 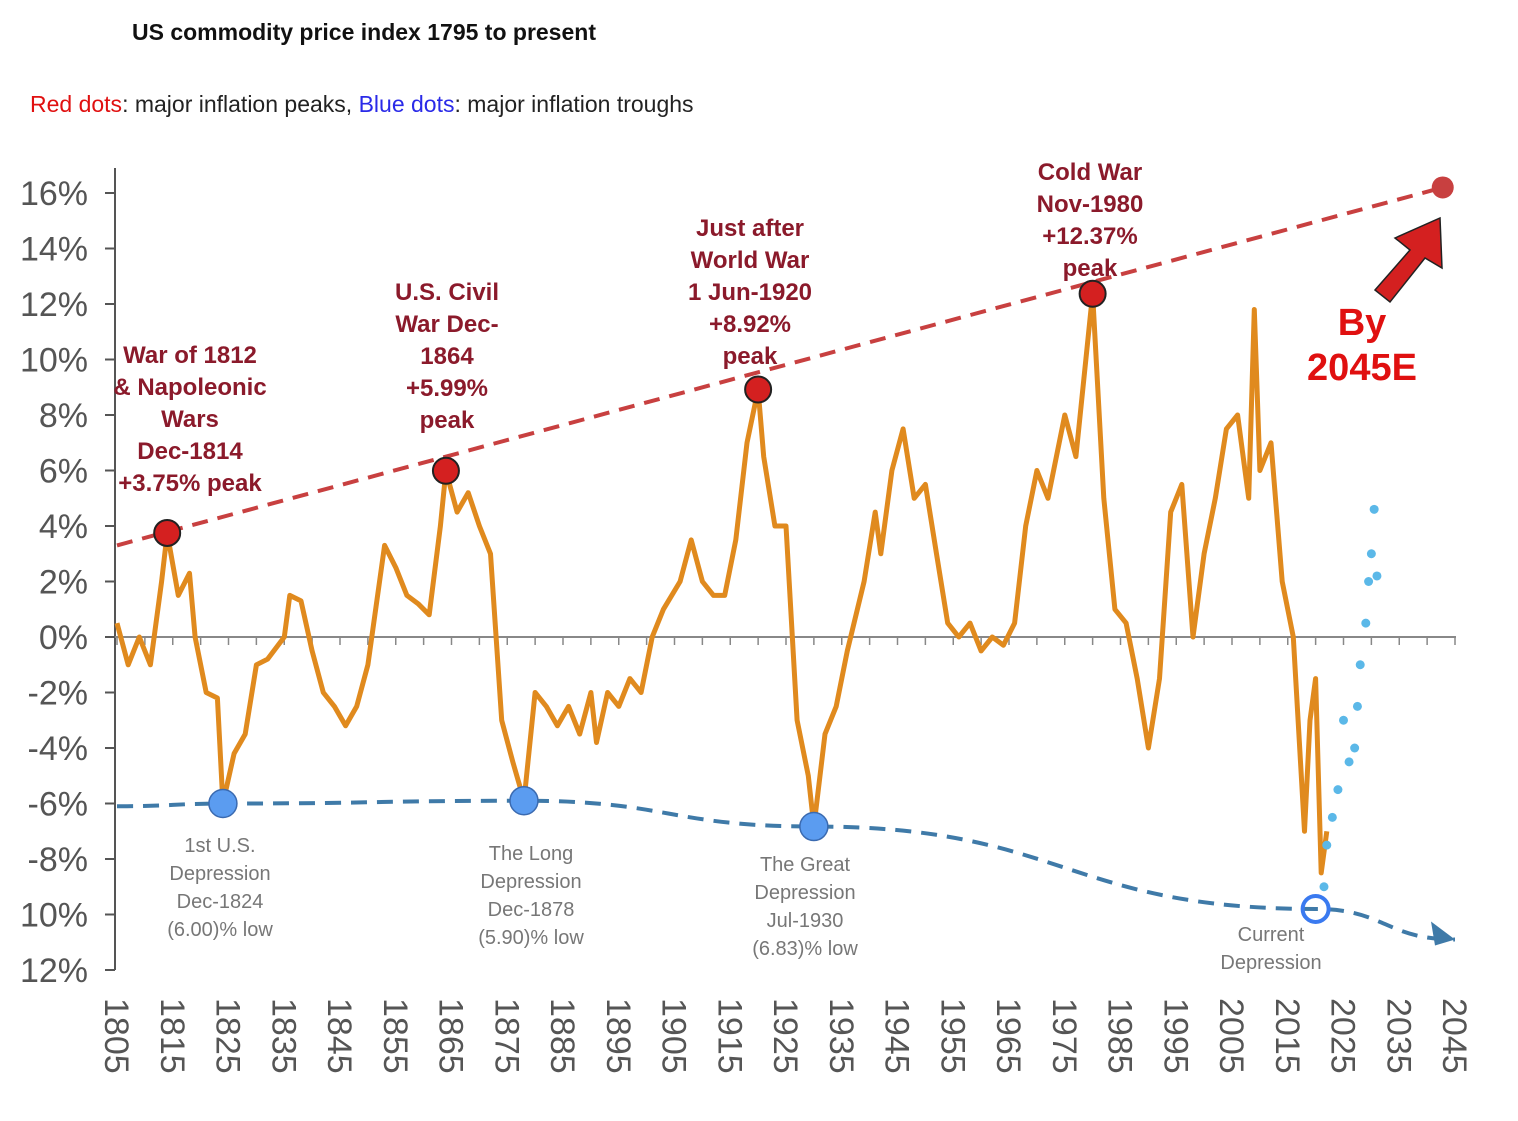 I want to click on subtitle-text: : major inflation troughs, so click(x=573, y=104).